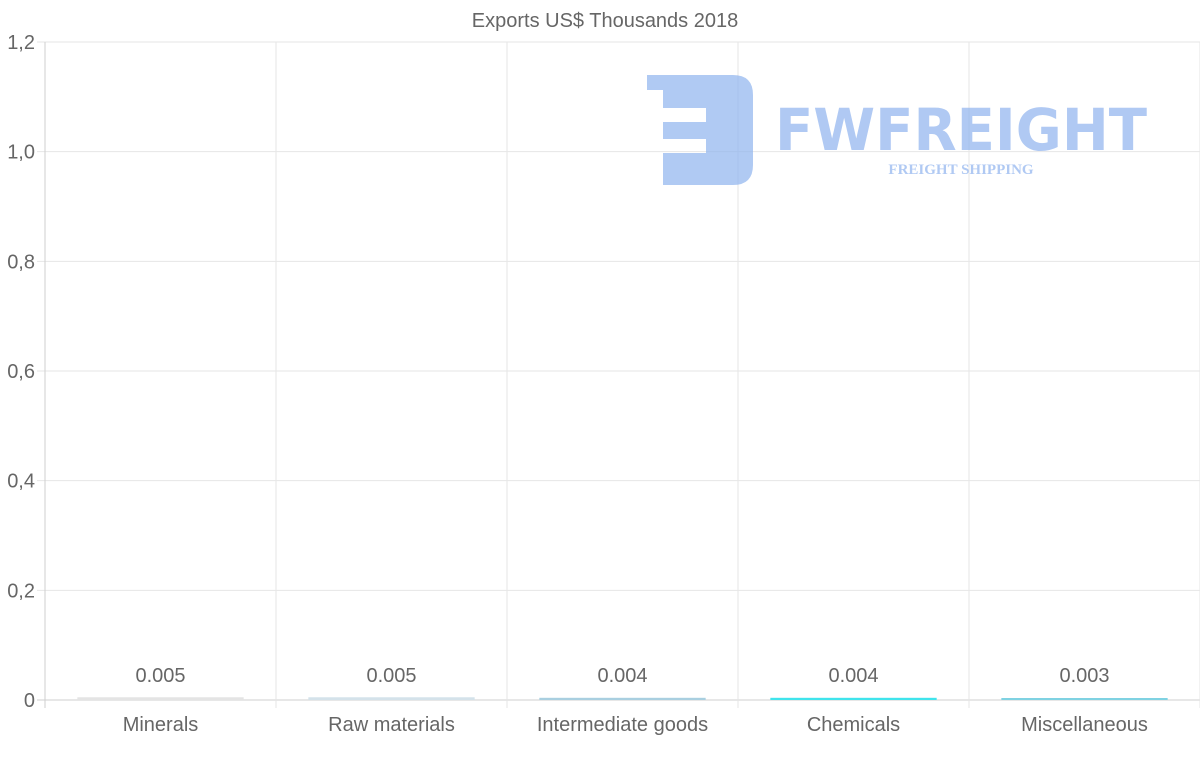  I want to click on y-tick-label: 0,6, so click(21, 372).